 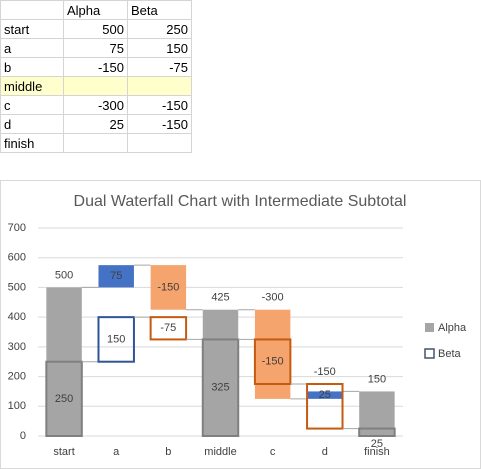 What do you see at coordinates (159, 105) in the screenshot?
I see `cell: -150` at bounding box center [159, 105].